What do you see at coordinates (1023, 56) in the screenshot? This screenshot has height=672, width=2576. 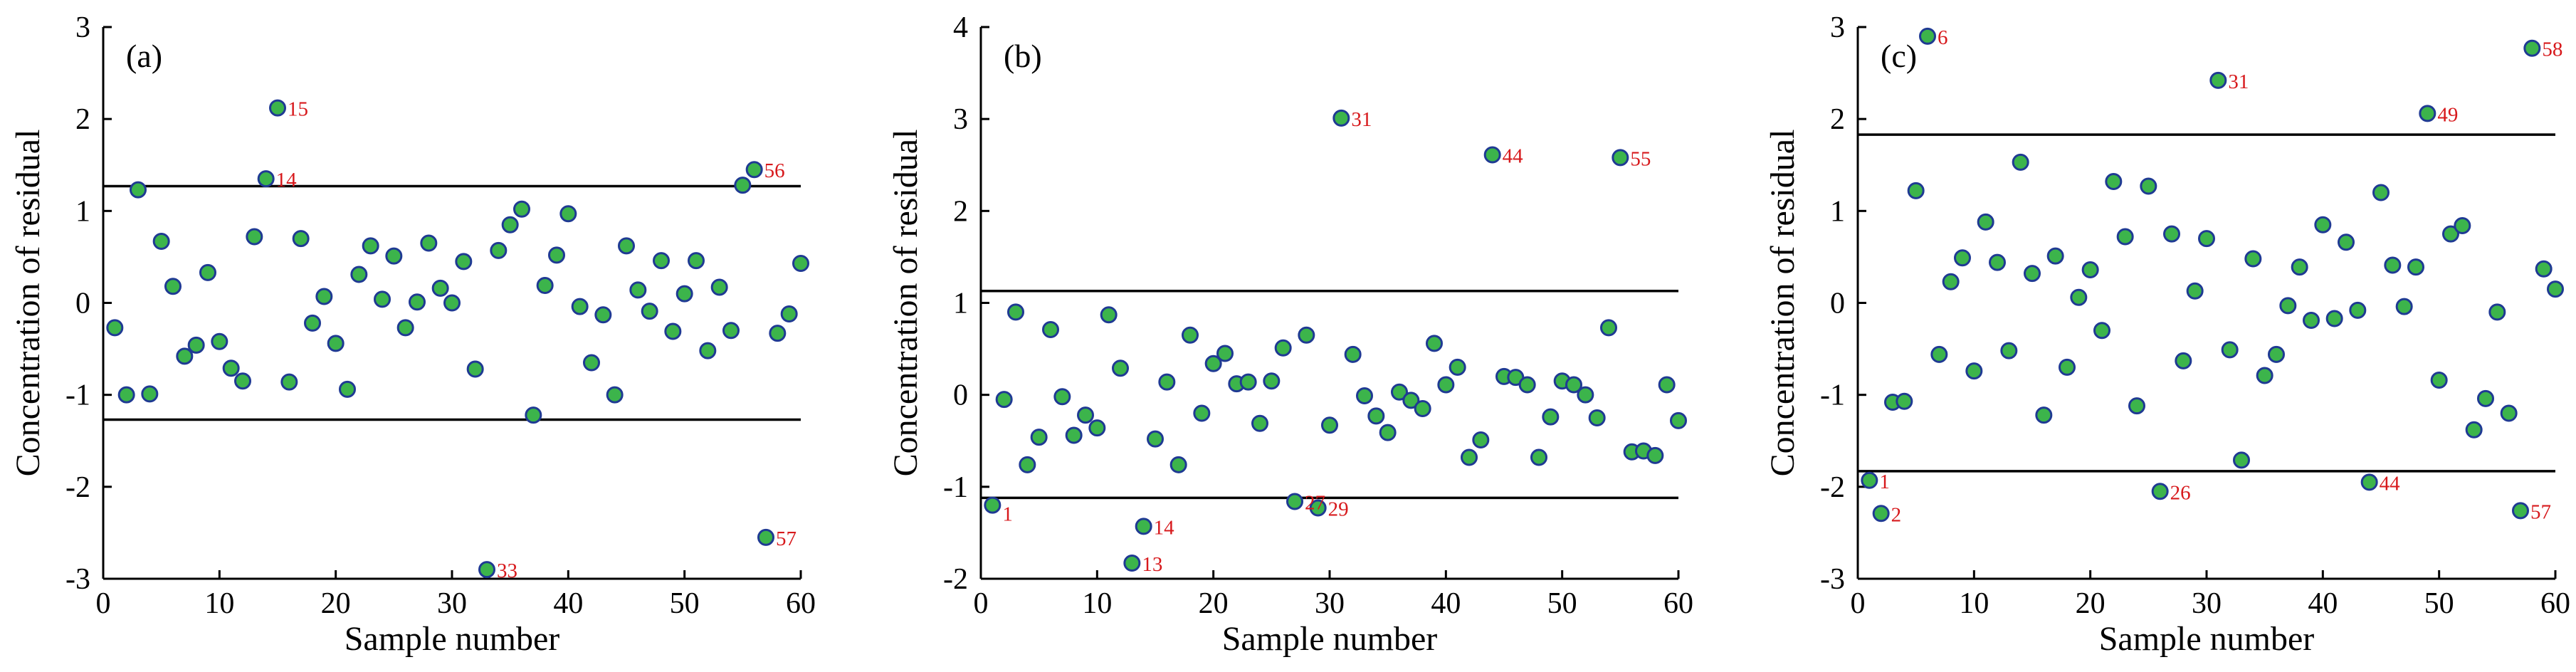 I see `panel-label: (b)` at bounding box center [1023, 56].